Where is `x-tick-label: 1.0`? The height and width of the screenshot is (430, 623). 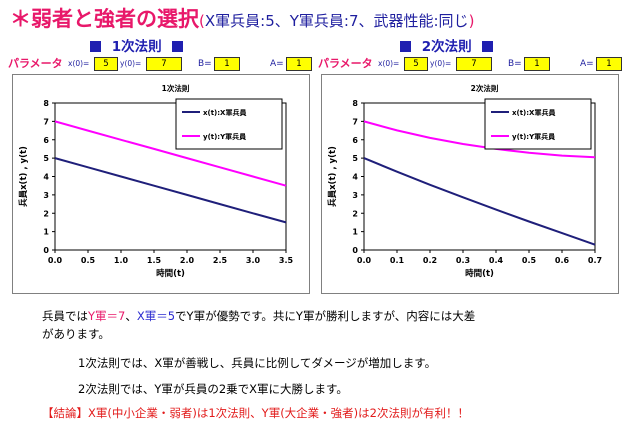
x-tick-label: 1.0 is located at coordinates (121, 260).